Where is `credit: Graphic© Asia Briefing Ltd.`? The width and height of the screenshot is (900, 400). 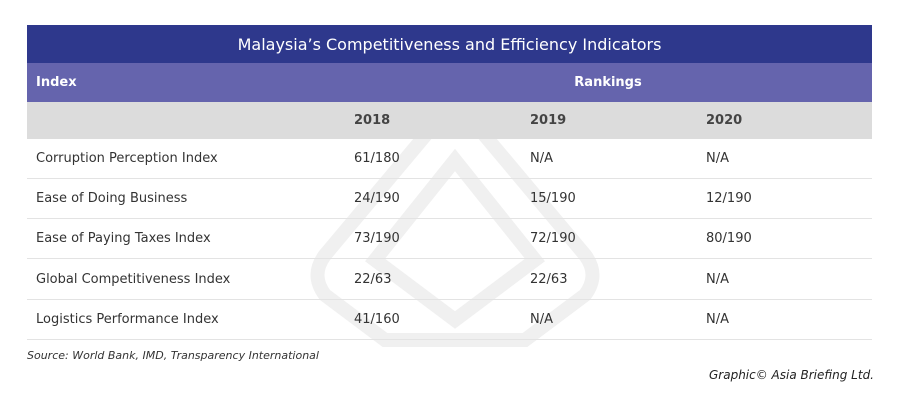
credit: Graphic© Asia Briefing Ltd. is located at coordinates (791, 375).